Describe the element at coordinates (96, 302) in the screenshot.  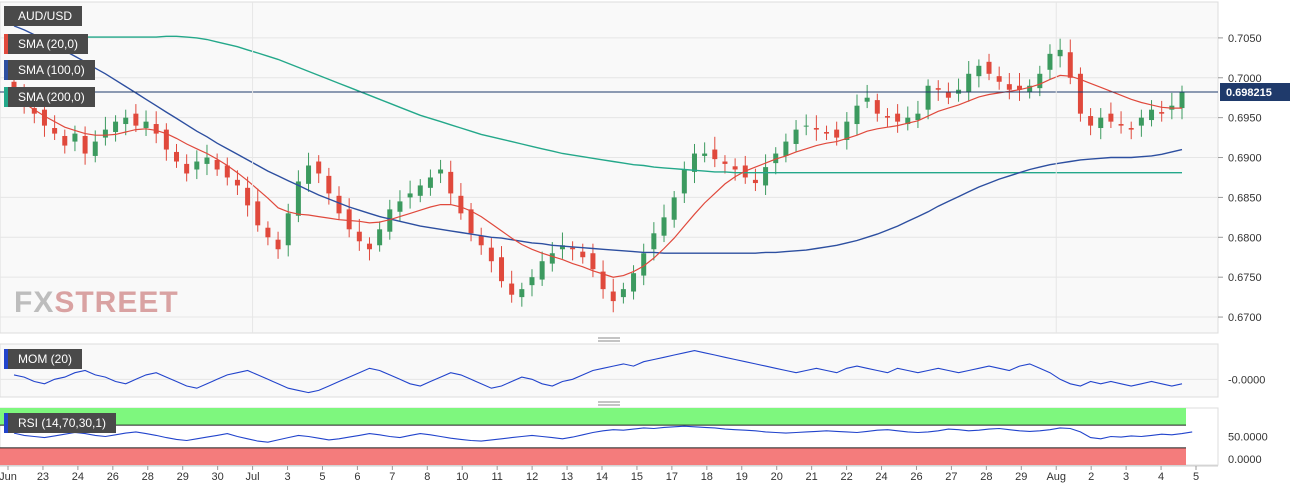
I see `watermark-logo: FXSTREET` at that location.